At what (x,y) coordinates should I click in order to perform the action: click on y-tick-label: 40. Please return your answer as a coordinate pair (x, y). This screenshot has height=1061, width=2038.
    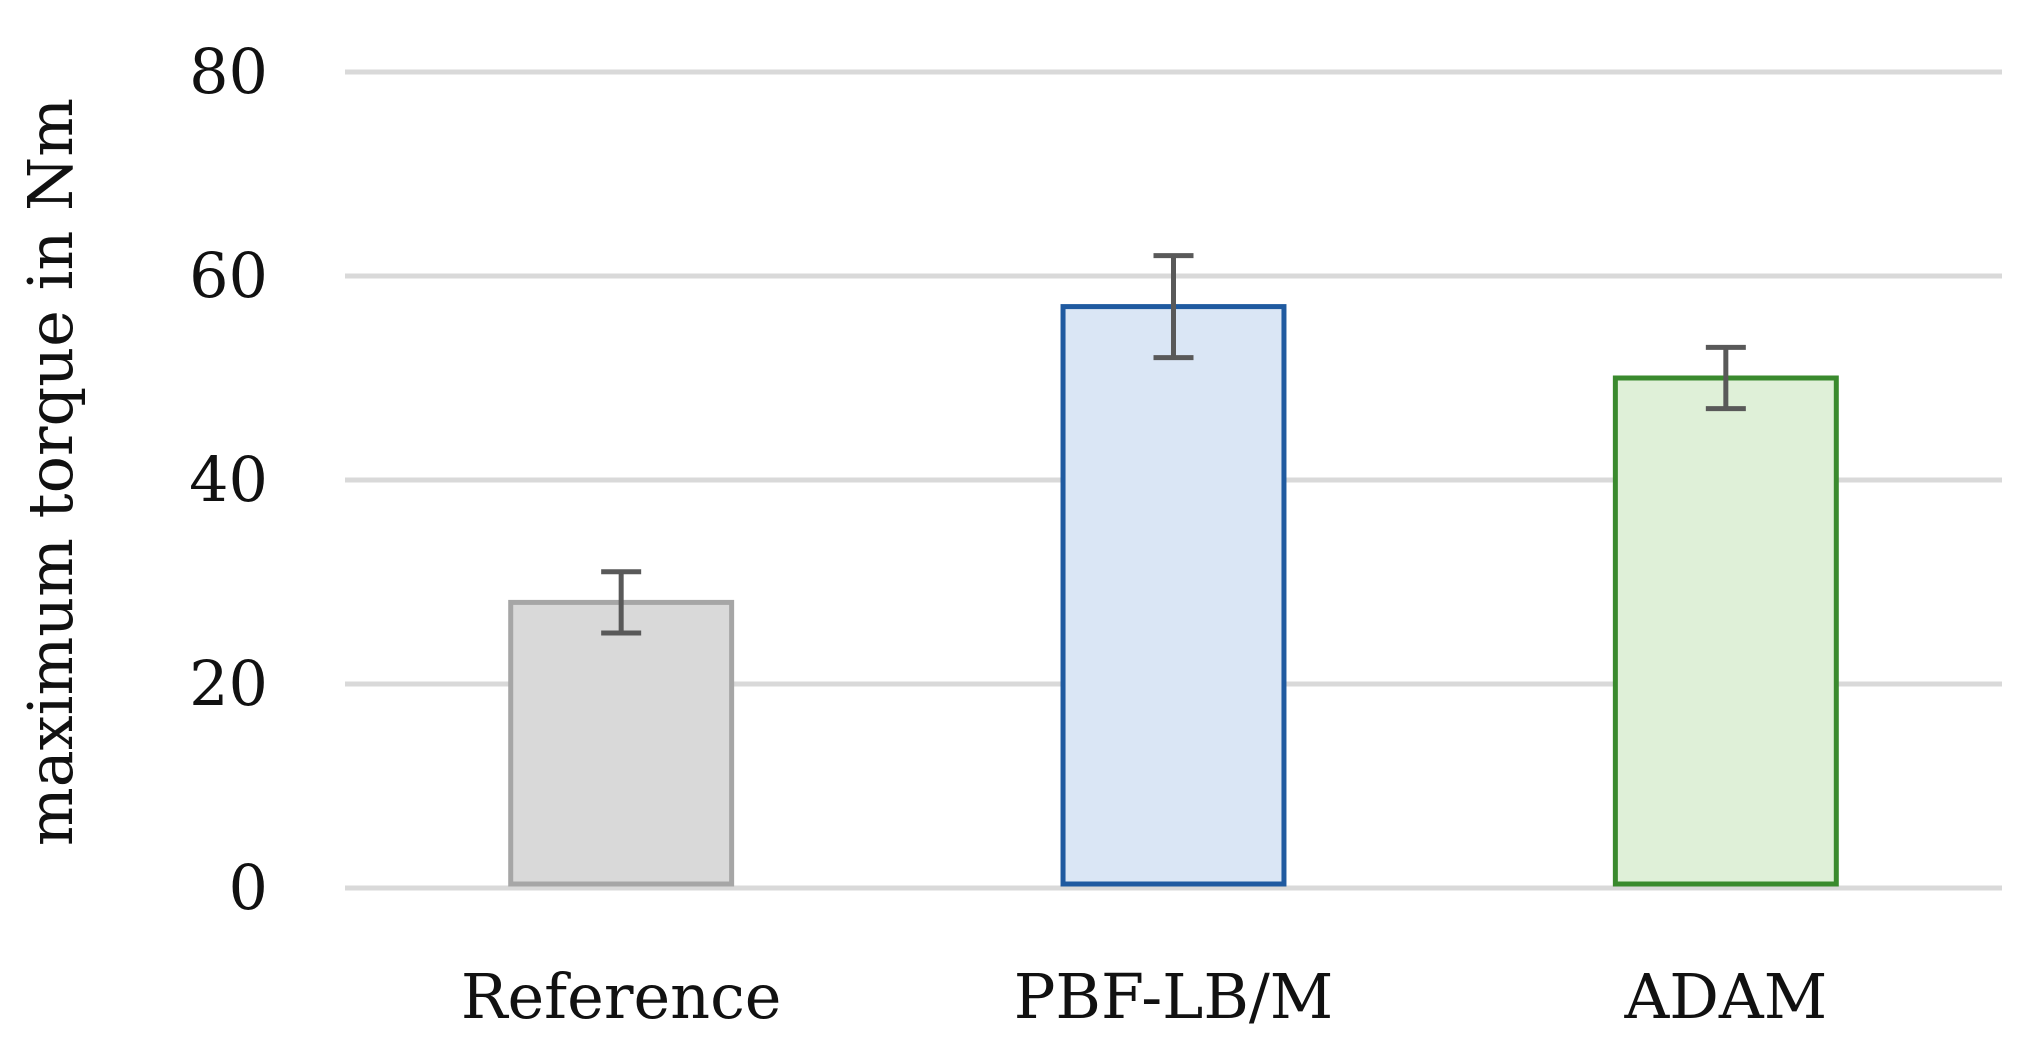
    Looking at the image, I should click on (228, 479).